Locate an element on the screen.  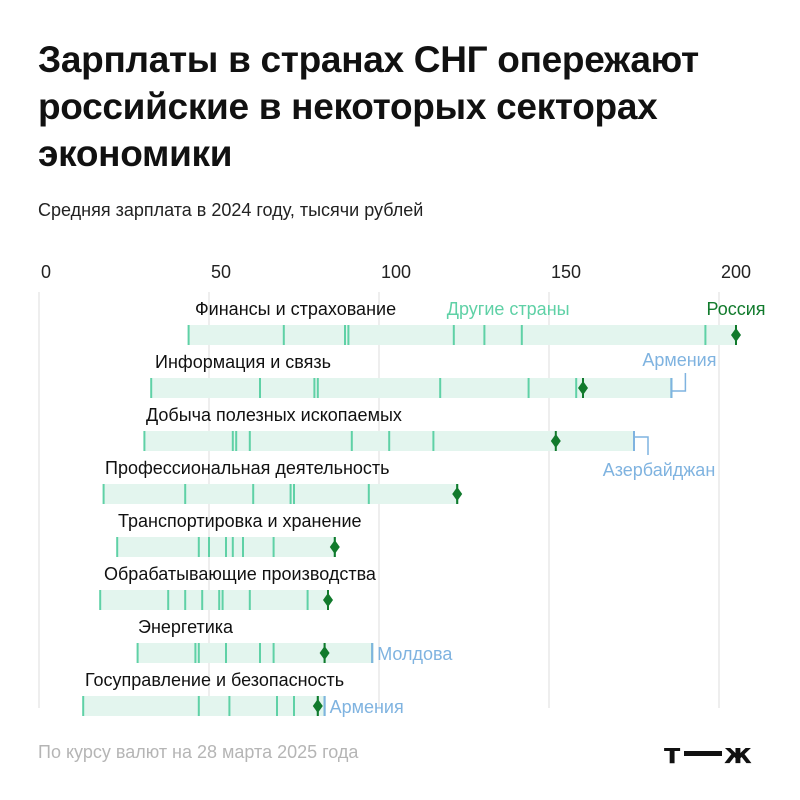
sector-row: Финансы и страхование Другие страны Россия is located at coordinates (476, 322).